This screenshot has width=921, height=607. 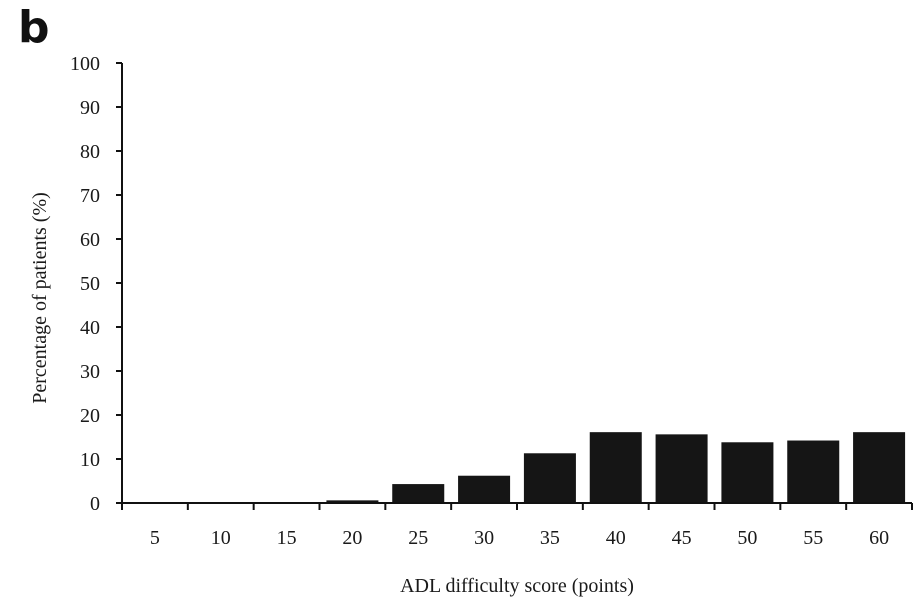 I want to click on y-axis-title: Percentage of patients (%), so click(x=40, y=298).